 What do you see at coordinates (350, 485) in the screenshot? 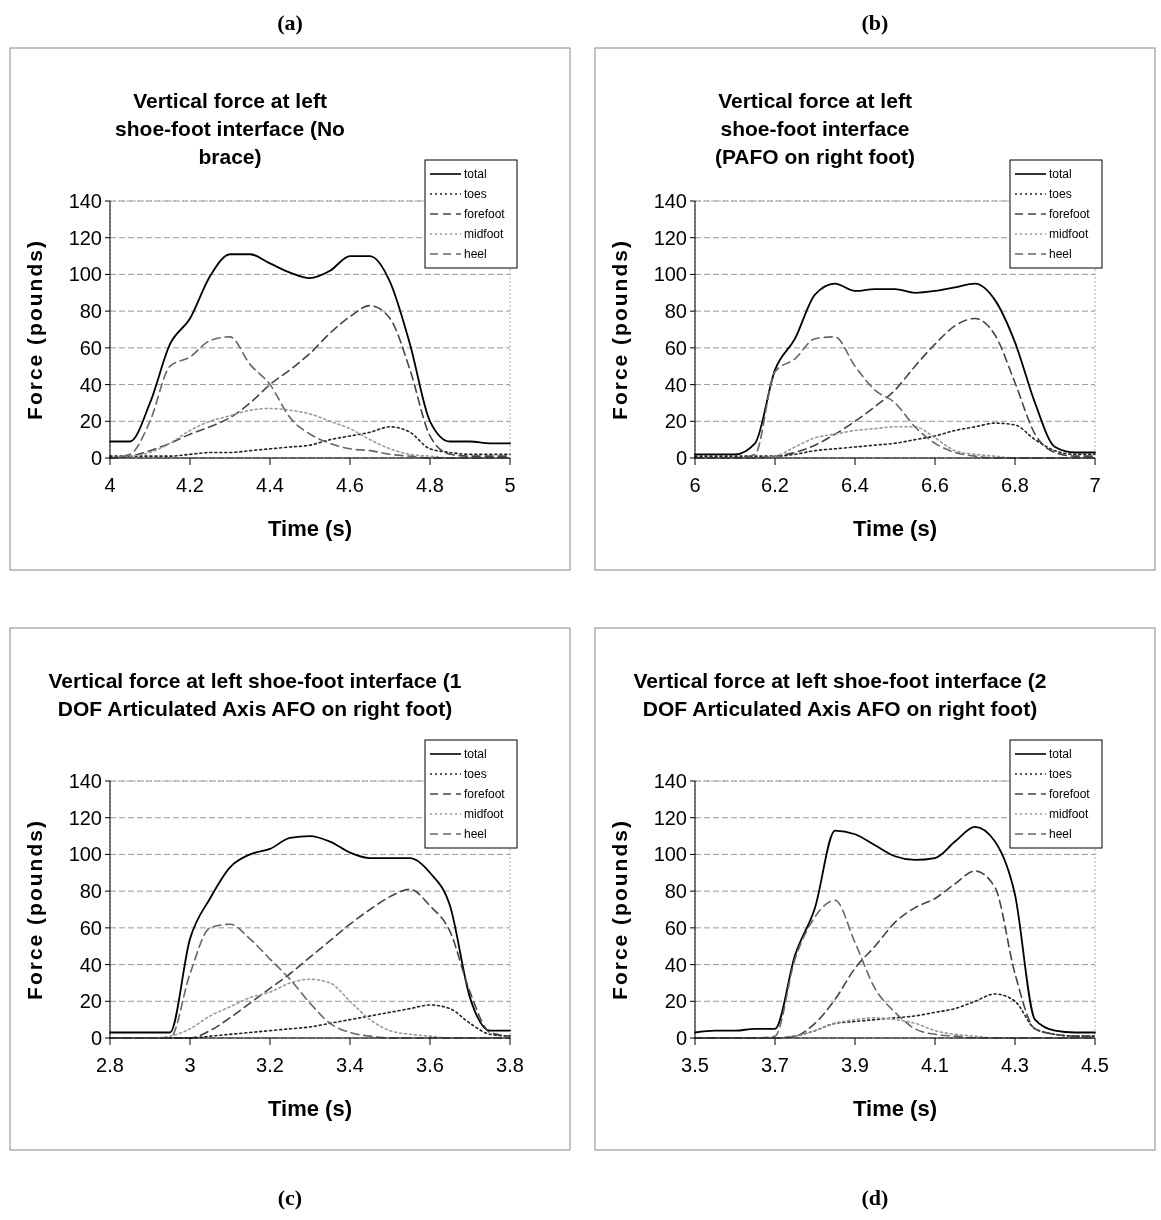
I see `x-tick-label: 4.6` at bounding box center [350, 485].